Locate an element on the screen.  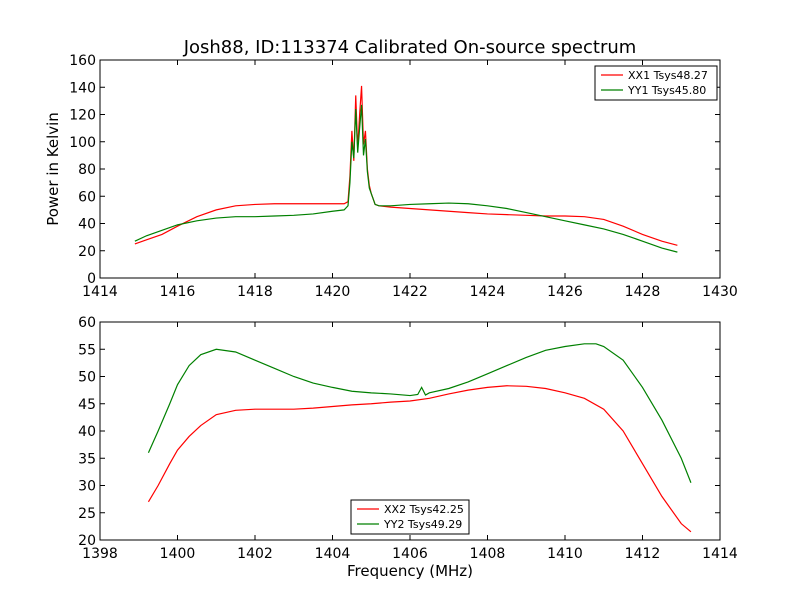
x-tick-label: 1408 is located at coordinates (488, 554).